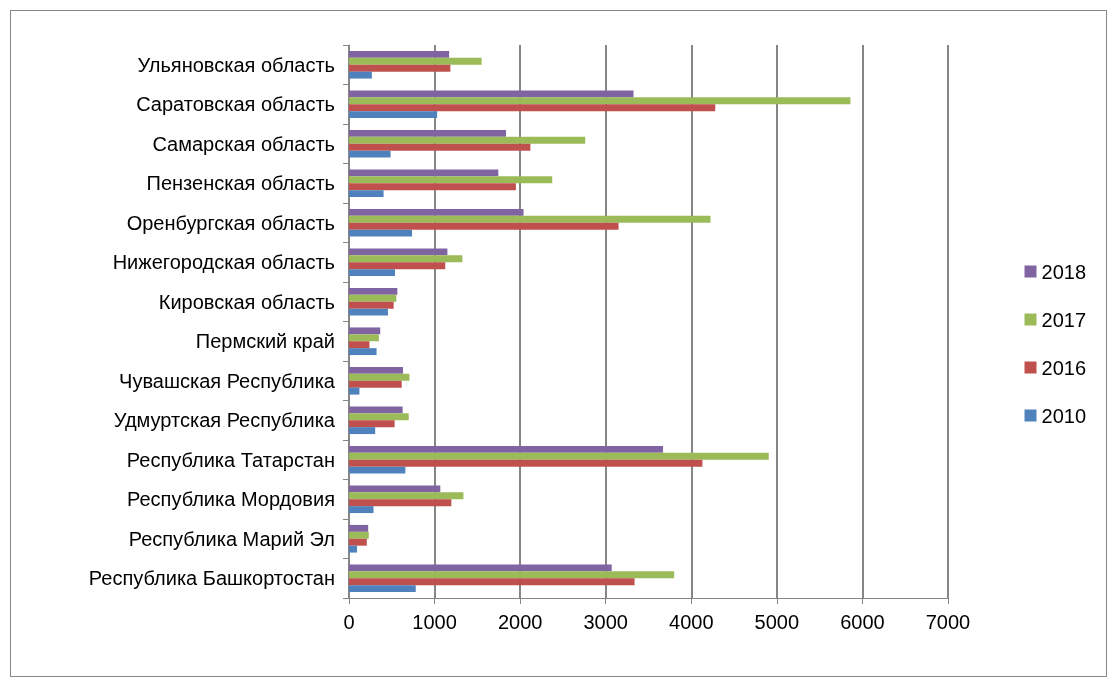  Describe the element at coordinates (240, 183) in the screenshot. I see `y-tick-label: Пензенская область` at that location.